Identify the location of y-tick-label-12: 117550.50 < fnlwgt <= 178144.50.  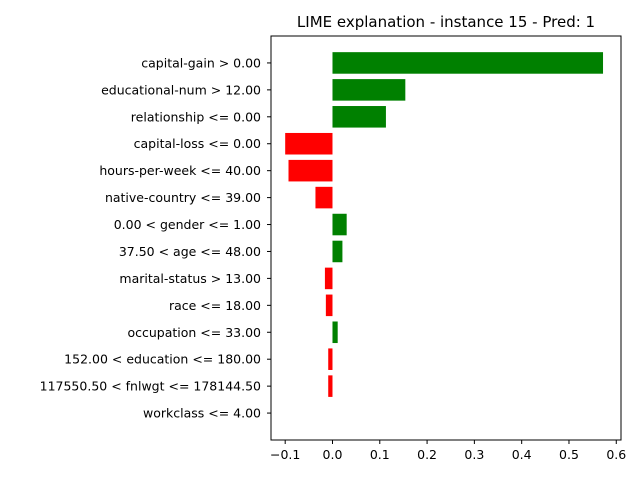
(150, 386).